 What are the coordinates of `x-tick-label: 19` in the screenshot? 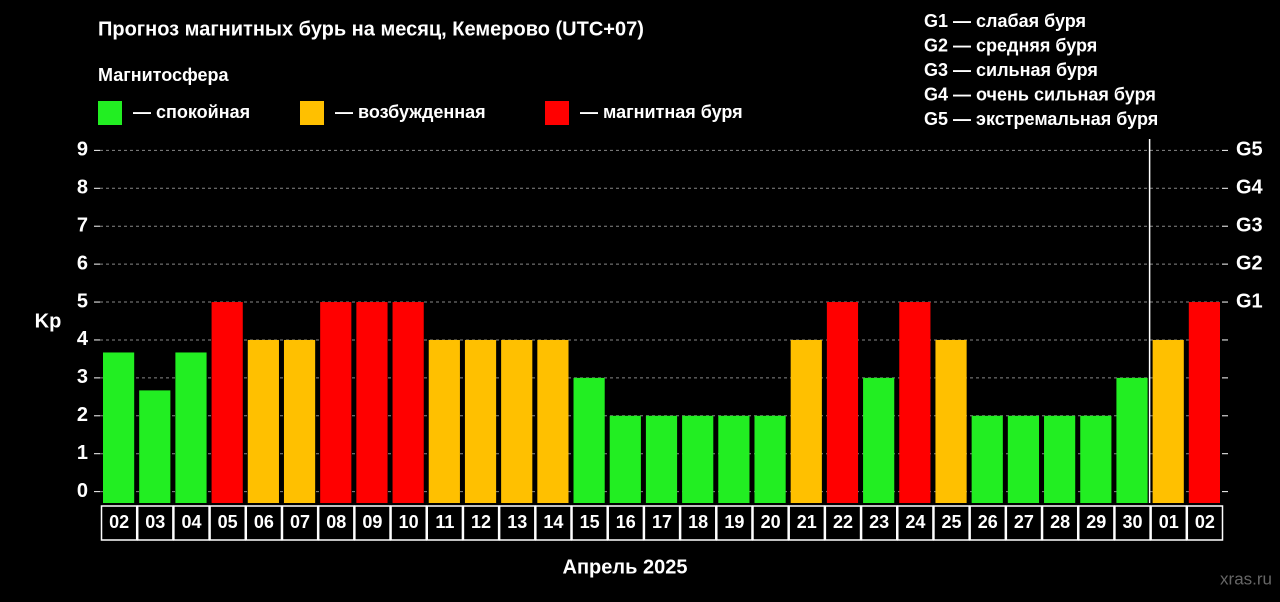 It's located at (734, 522).